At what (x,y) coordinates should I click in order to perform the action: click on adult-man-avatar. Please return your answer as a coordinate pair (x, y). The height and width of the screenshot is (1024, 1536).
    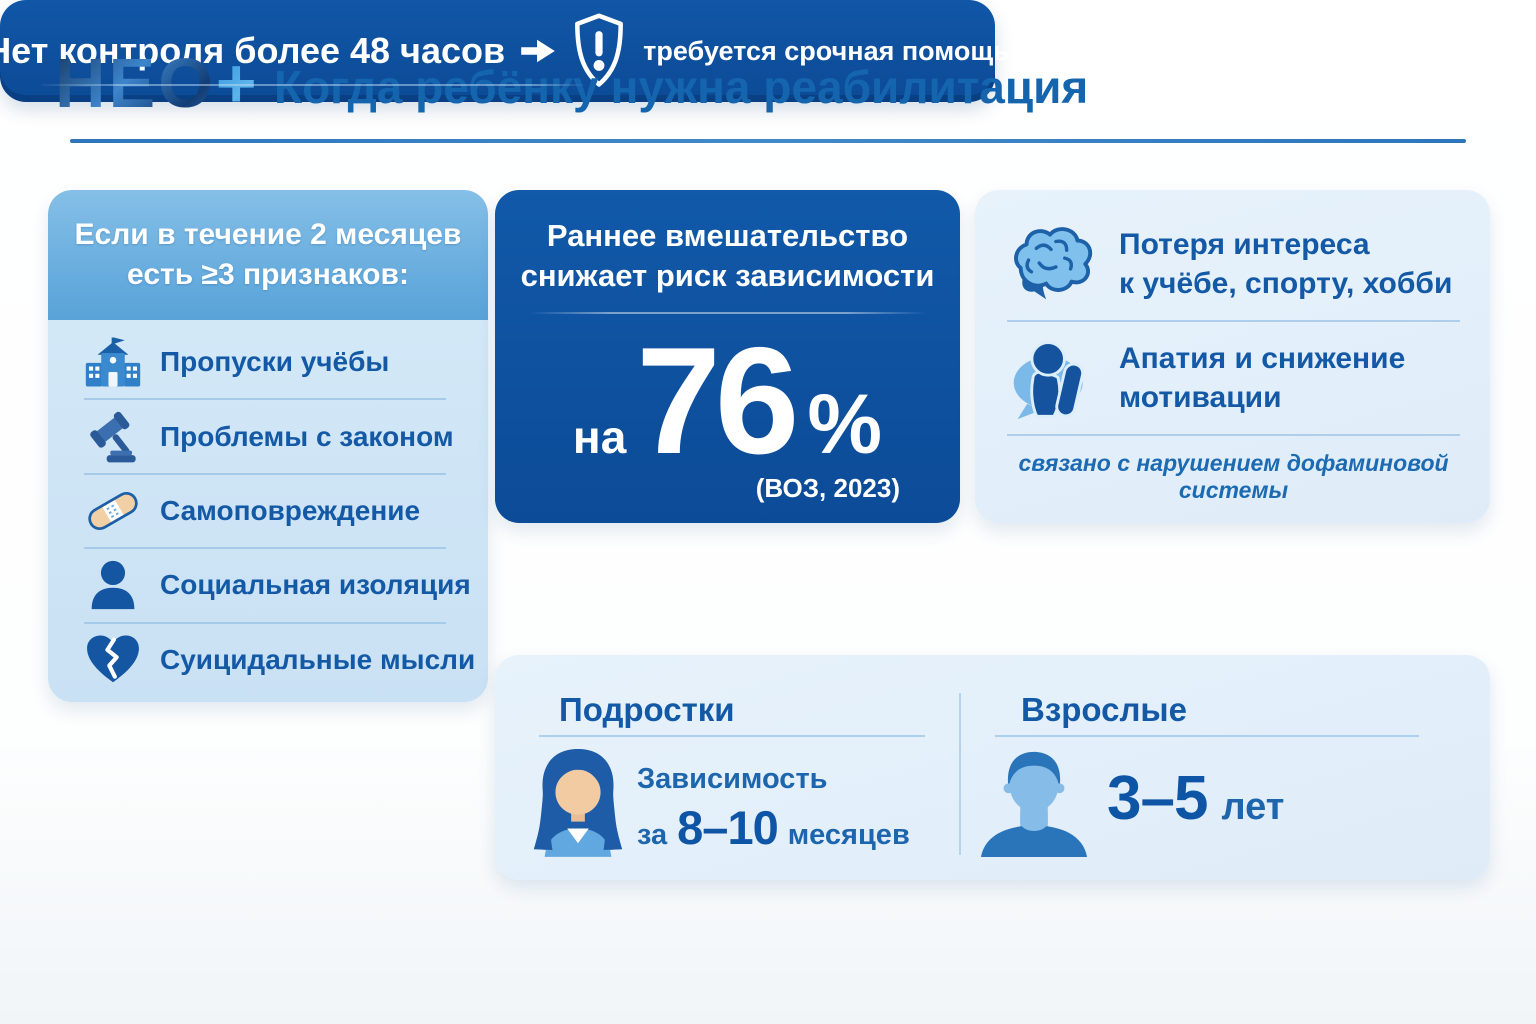
    Looking at the image, I should click on (1034, 803).